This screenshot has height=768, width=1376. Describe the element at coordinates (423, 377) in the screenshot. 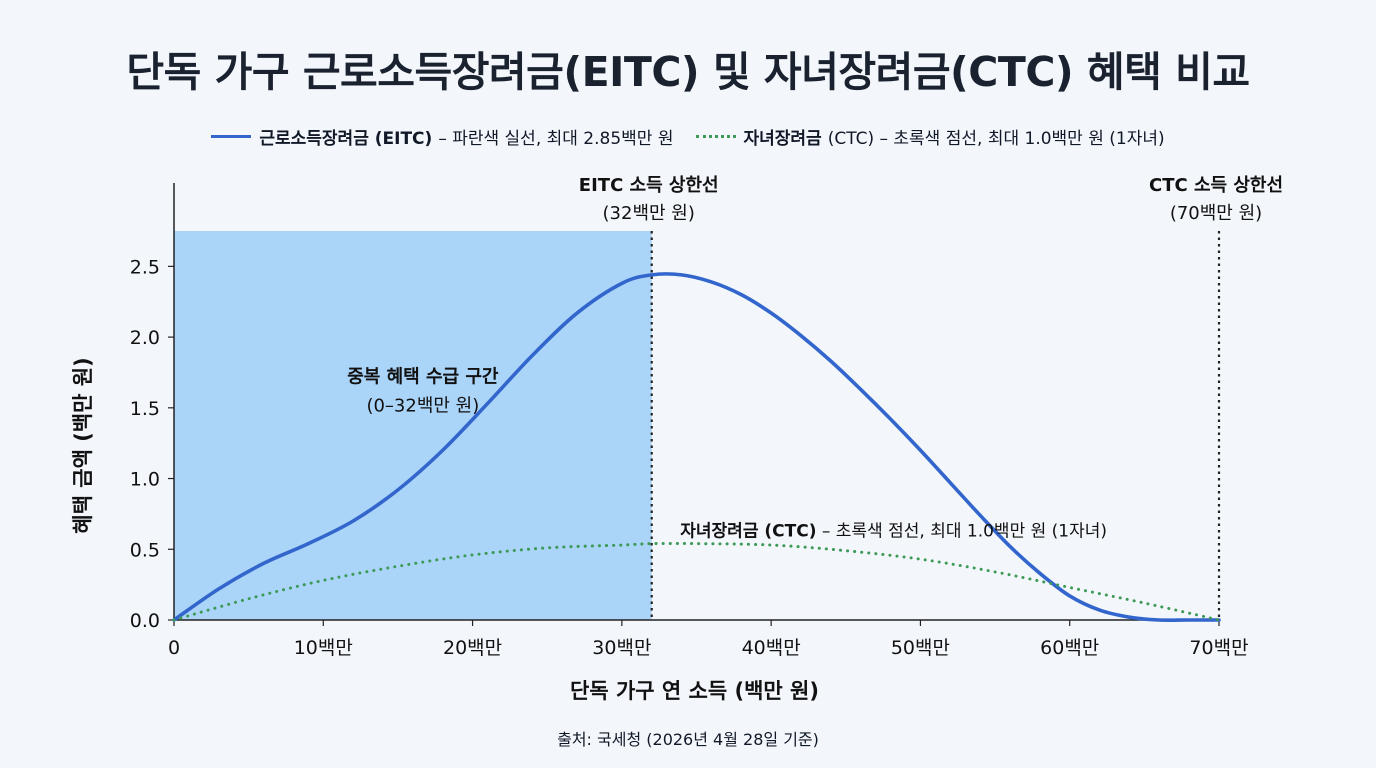

I see `overlap-region-label: 중복 혜택 수급 구간` at that location.